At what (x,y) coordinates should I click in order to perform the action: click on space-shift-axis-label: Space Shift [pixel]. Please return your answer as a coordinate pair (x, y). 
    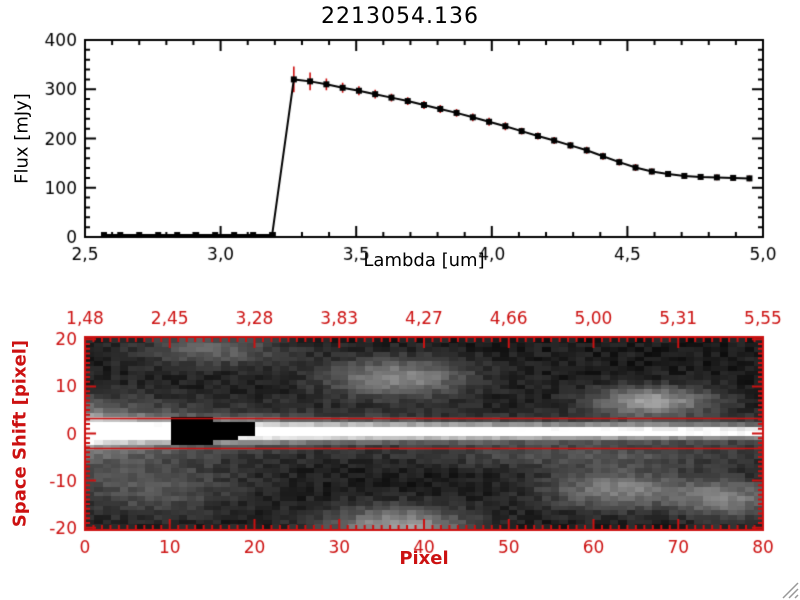
    Looking at the image, I should click on (20, 433).